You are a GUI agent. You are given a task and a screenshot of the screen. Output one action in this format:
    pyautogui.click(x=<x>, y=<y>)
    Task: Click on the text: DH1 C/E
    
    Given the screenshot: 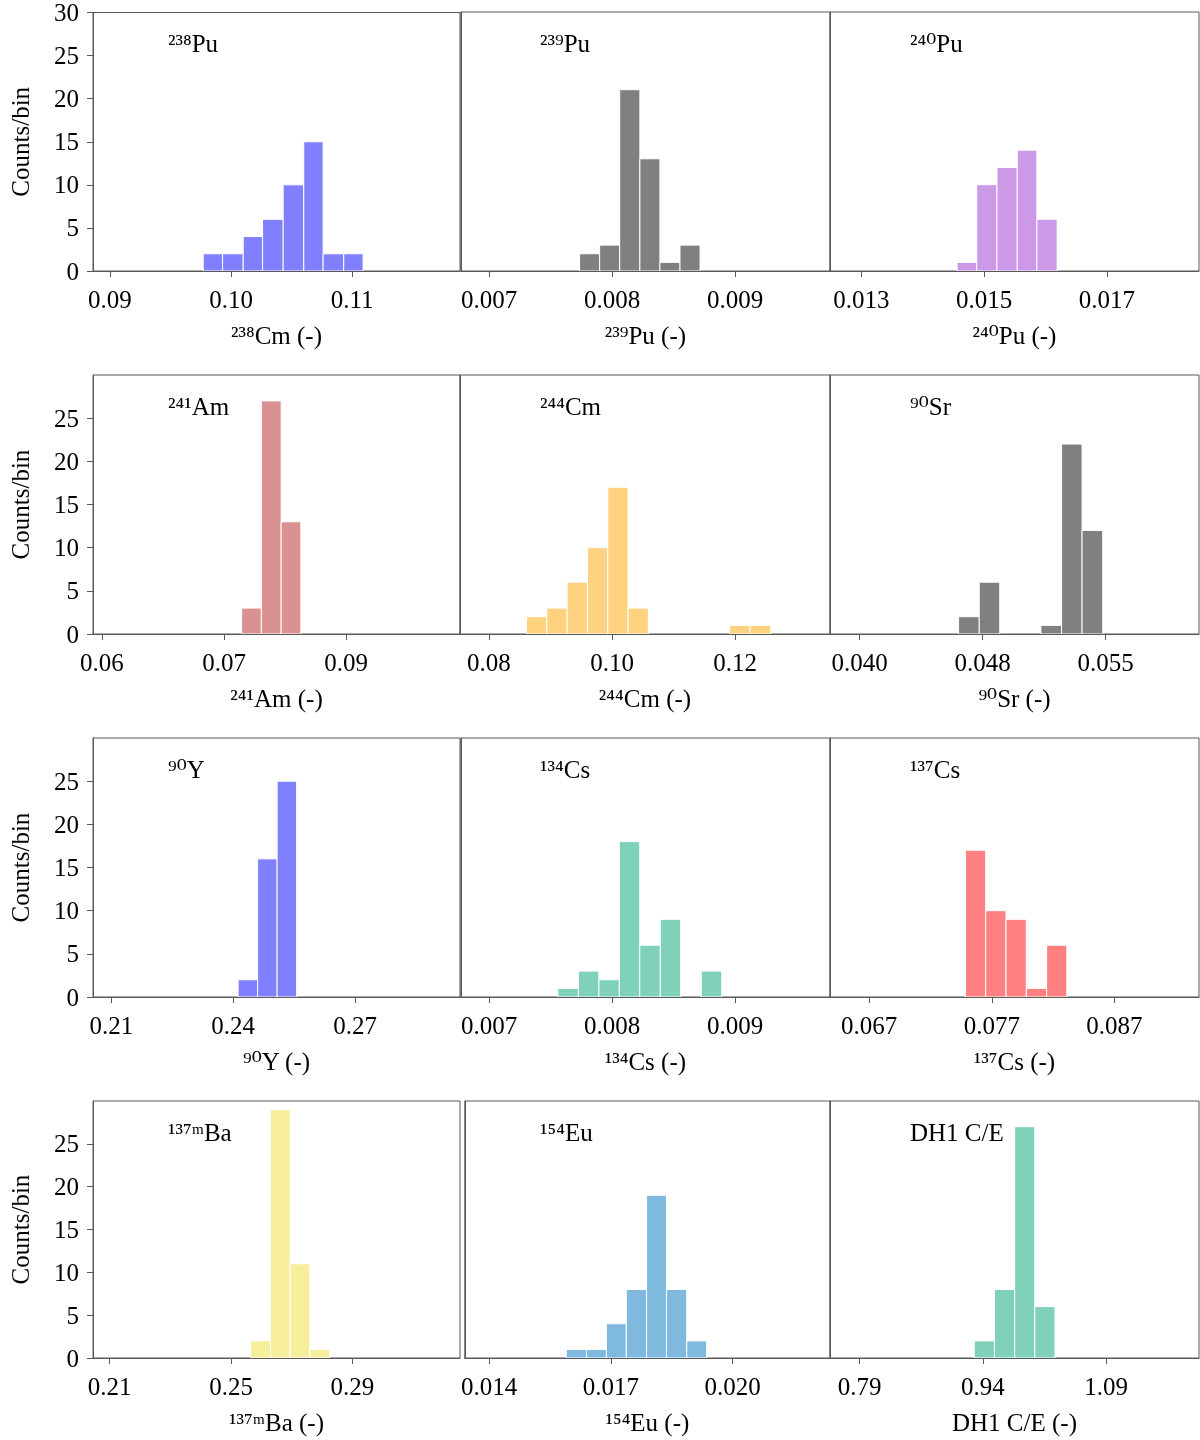 What is the action you would take?
    pyautogui.click(x=957, y=1132)
    